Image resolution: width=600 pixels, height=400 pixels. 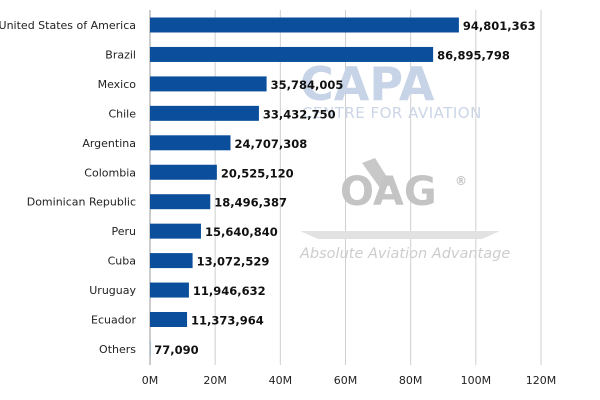 I want to click on oag-watermark-tagline: Absolute Aviation Advantage, so click(x=404, y=254).